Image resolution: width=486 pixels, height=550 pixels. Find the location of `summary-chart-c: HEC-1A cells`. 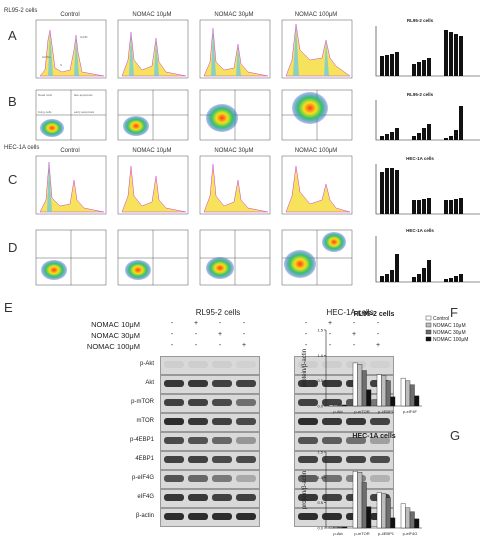

summary-chart-c: HEC-1A cells is located at coordinates (427, 185).